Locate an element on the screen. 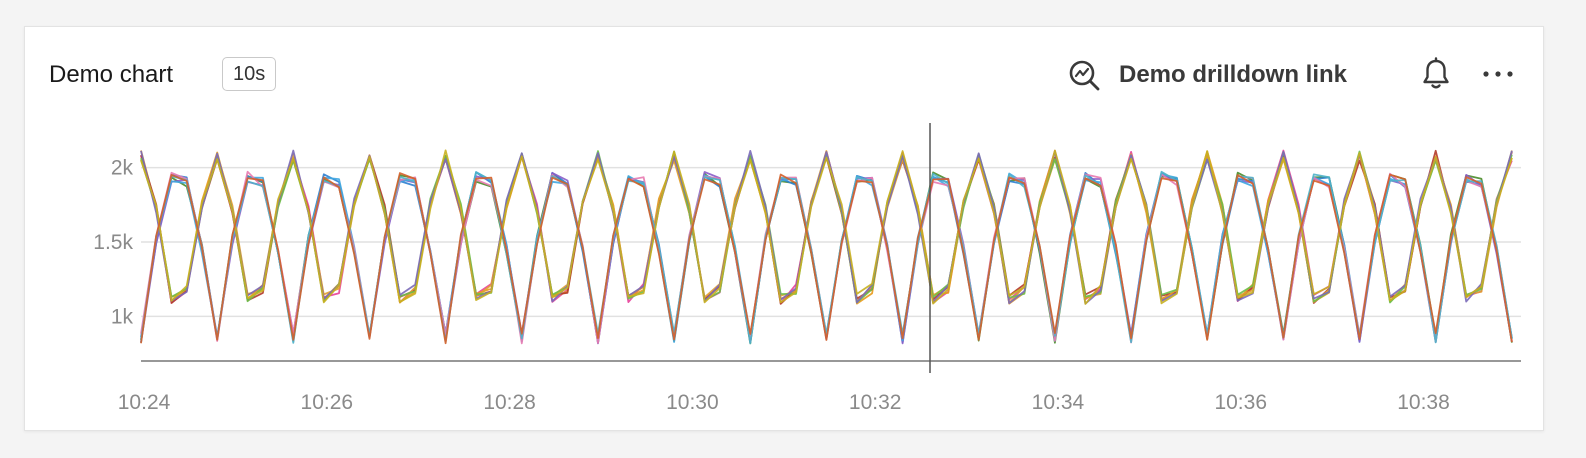 This screenshot has width=1586, height=458. more-horizontal-icon is located at coordinates (1498, 74).